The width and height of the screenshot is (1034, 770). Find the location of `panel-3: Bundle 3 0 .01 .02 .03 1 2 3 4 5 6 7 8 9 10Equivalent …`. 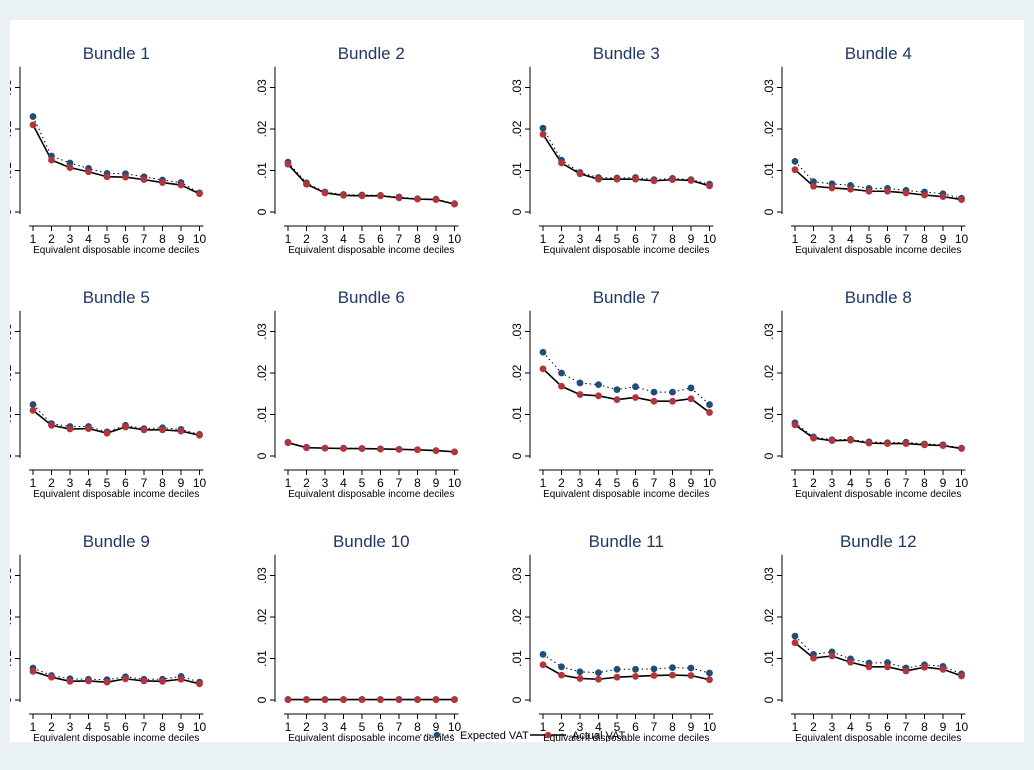

panel-3: Bundle 3 0 .01 .02 .03 1 2 3 4 5 6 7 8 9 10Equivalent … is located at coordinates (613, 150).